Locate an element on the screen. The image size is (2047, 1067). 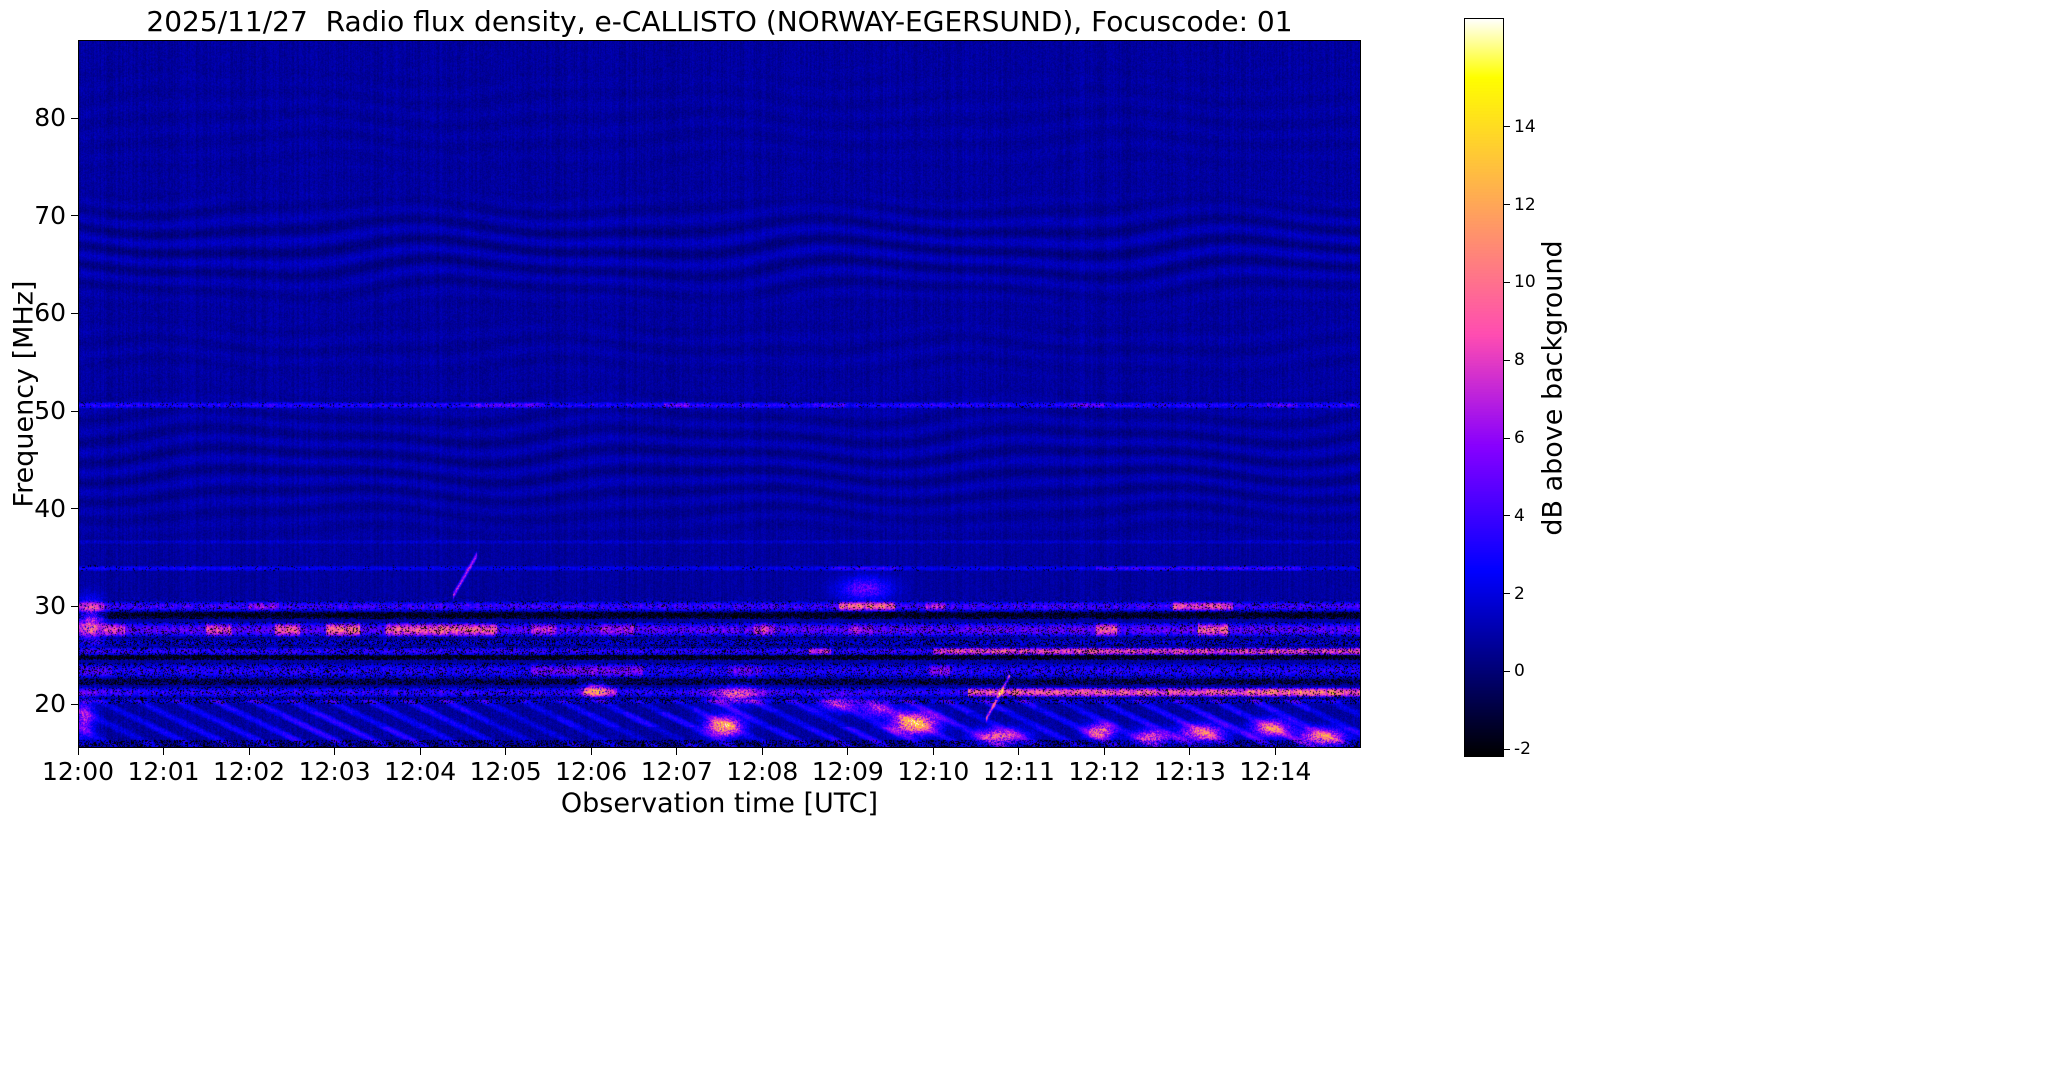
y-tick-label: 80 is located at coordinates (50, 118).